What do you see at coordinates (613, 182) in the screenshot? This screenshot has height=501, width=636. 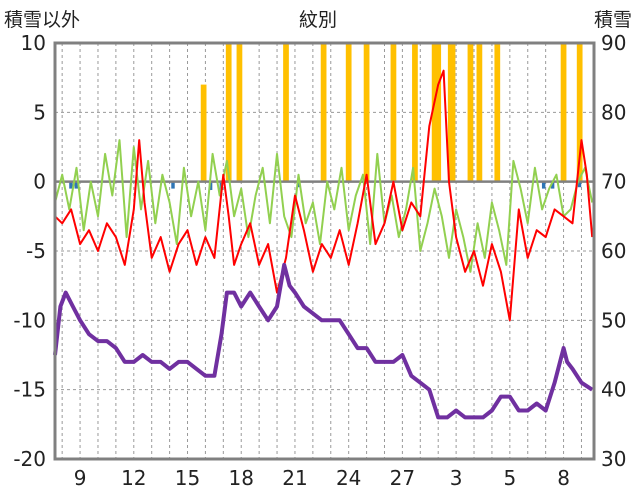 I see `right-tick-label: 70` at bounding box center [613, 182].